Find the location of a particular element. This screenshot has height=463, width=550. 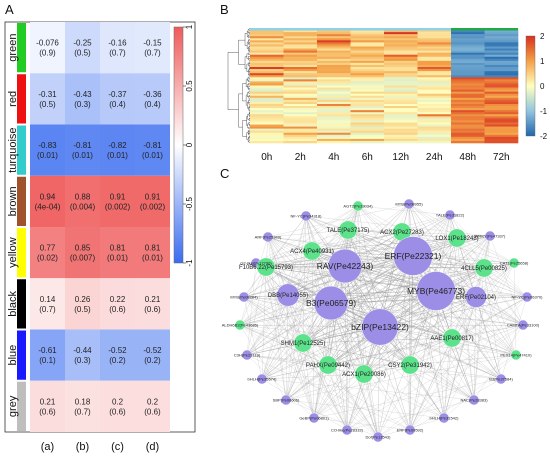

time-point-label: 24h is located at coordinates (434, 157).